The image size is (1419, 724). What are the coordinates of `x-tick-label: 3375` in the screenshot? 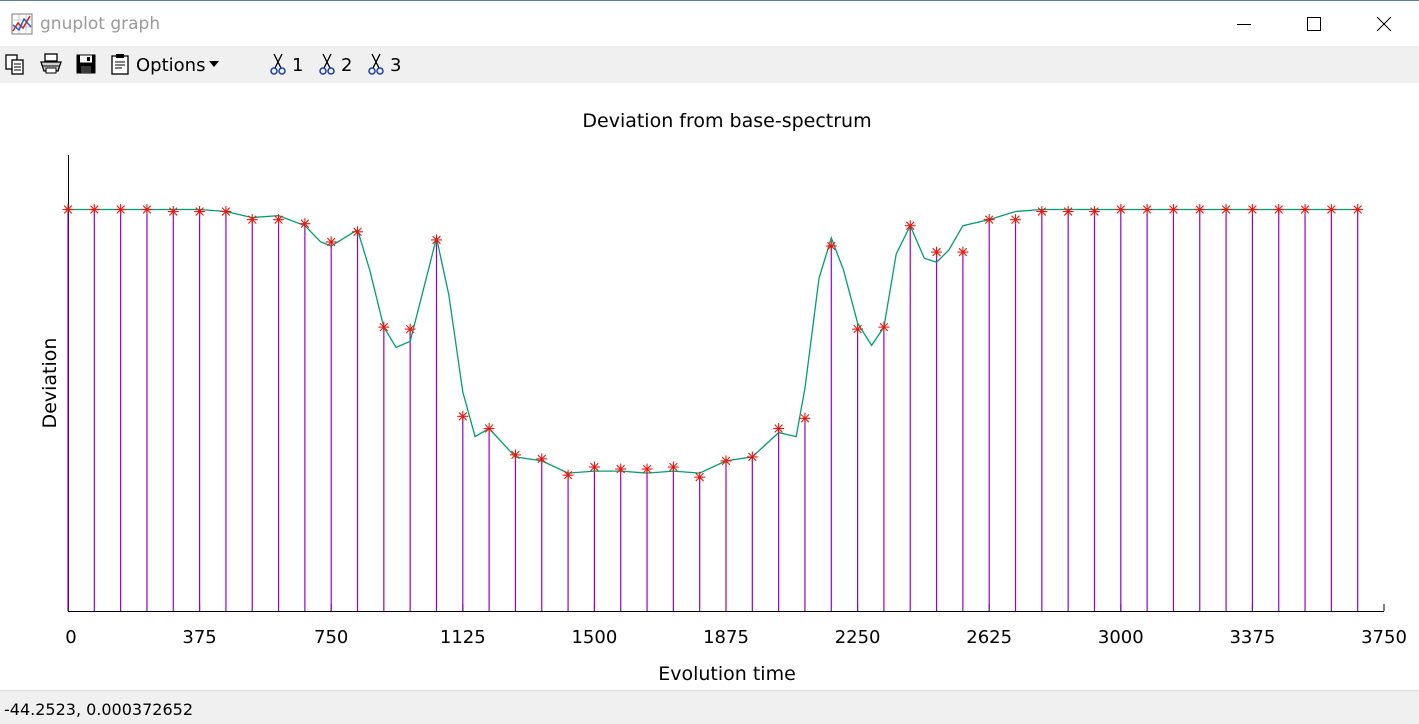 It's located at (1252, 637).